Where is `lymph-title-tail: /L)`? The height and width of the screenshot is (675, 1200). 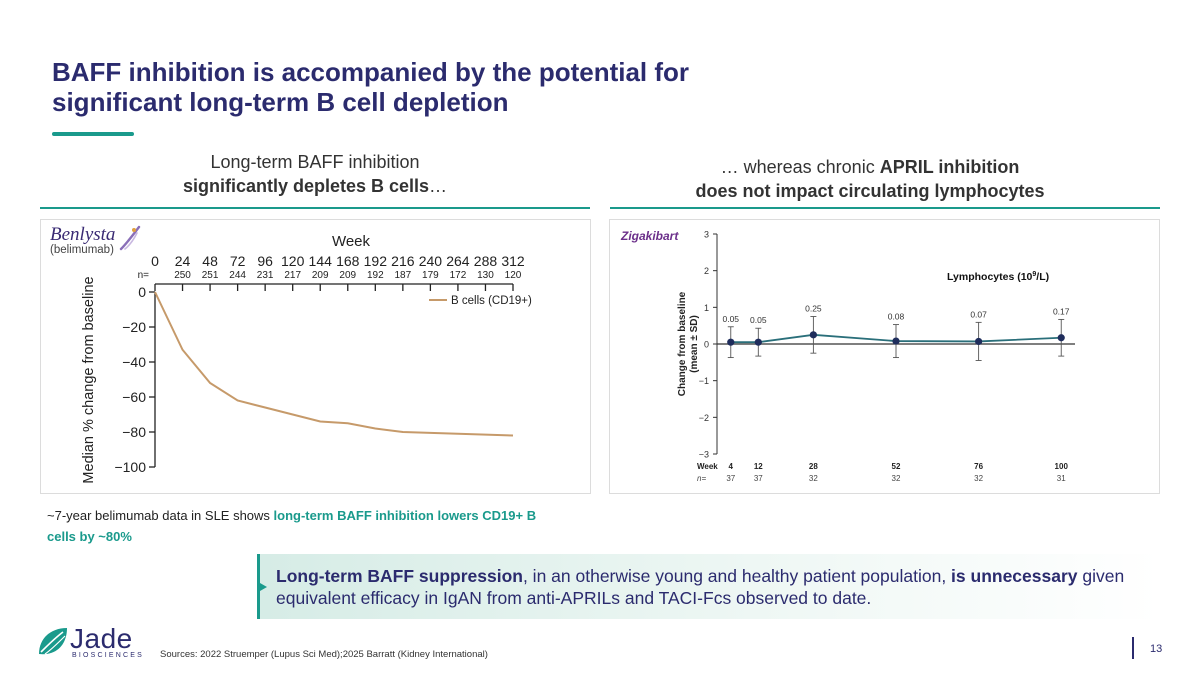
lymph-title-tail: /L) is located at coordinates (1042, 277).